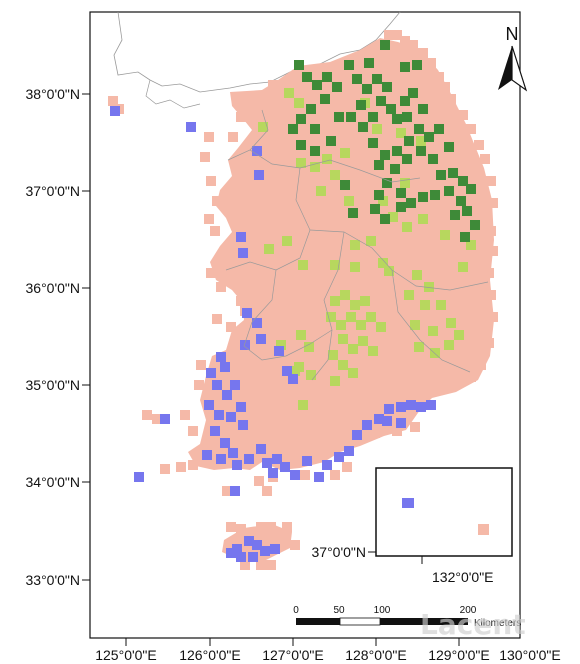  What do you see at coordinates (53, 288) in the screenshot?
I see `lat-label-36: 36°0'0"N` at bounding box center [53, 288].